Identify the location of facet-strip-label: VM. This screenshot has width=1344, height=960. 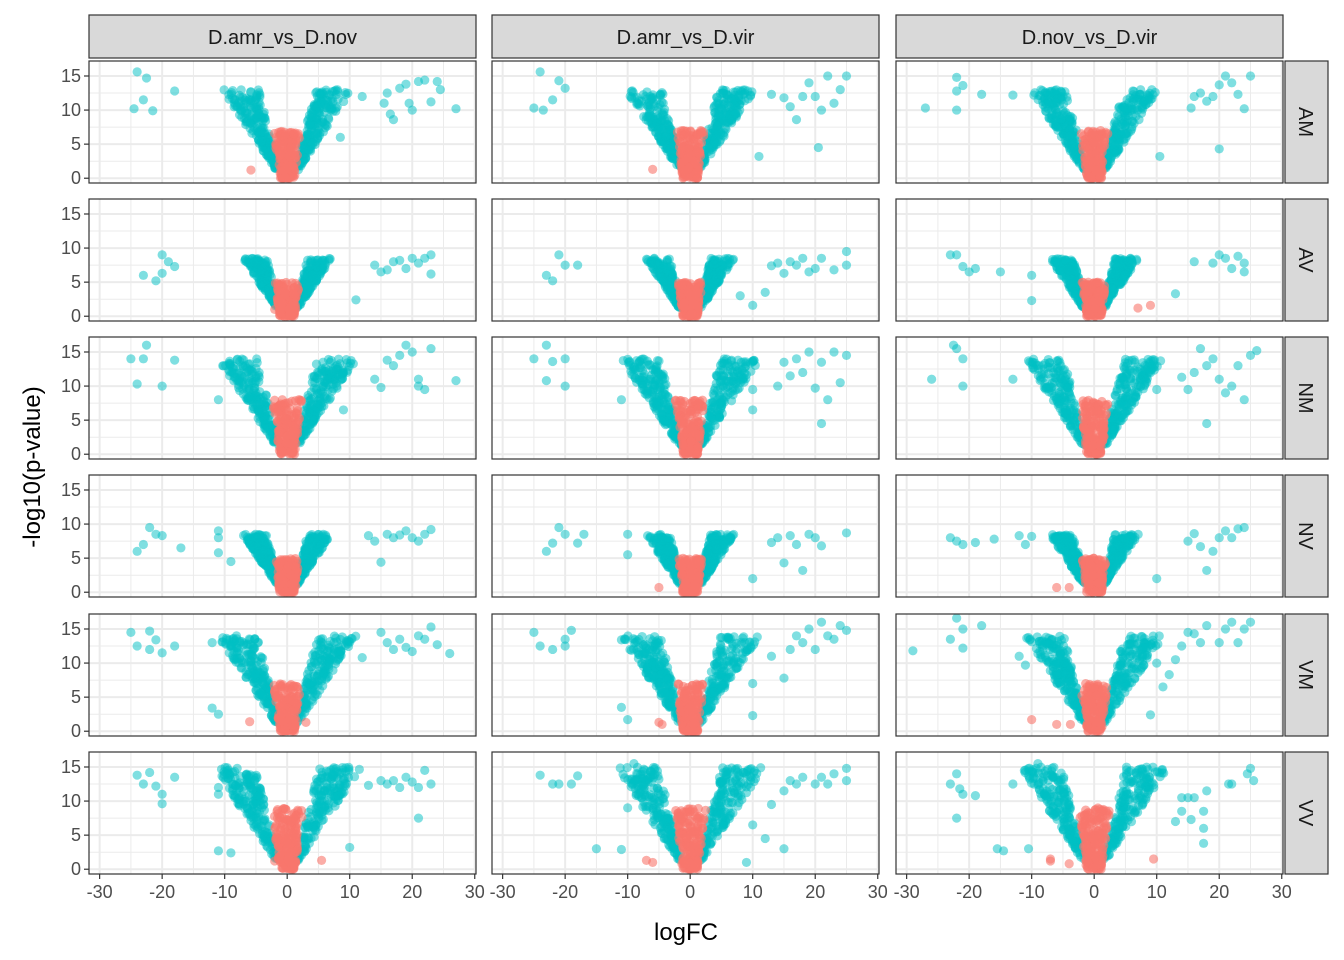
(1305, 675).